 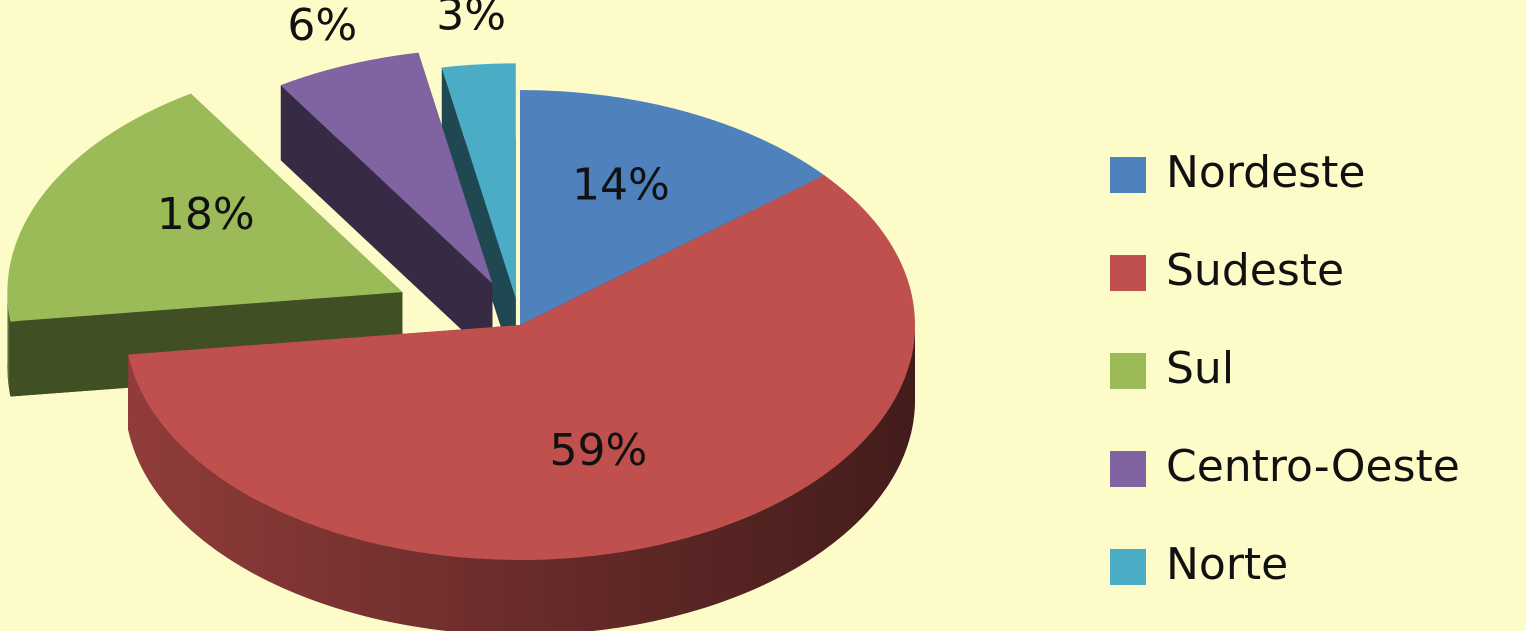 I want to click on pie-slice-norte, so click(x=478, y=181).